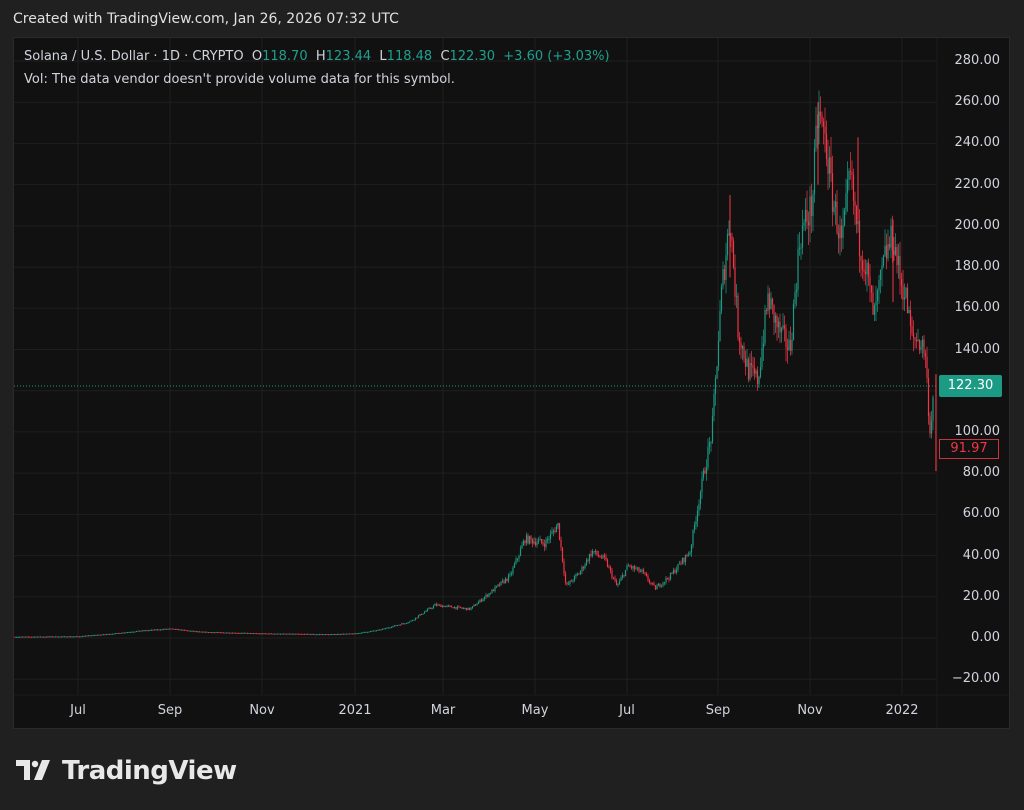 This screenshot has height=810, width=1024. Describe the element at coordinates (257, 56) in the screenshot. I see `open-label: O` at that location.